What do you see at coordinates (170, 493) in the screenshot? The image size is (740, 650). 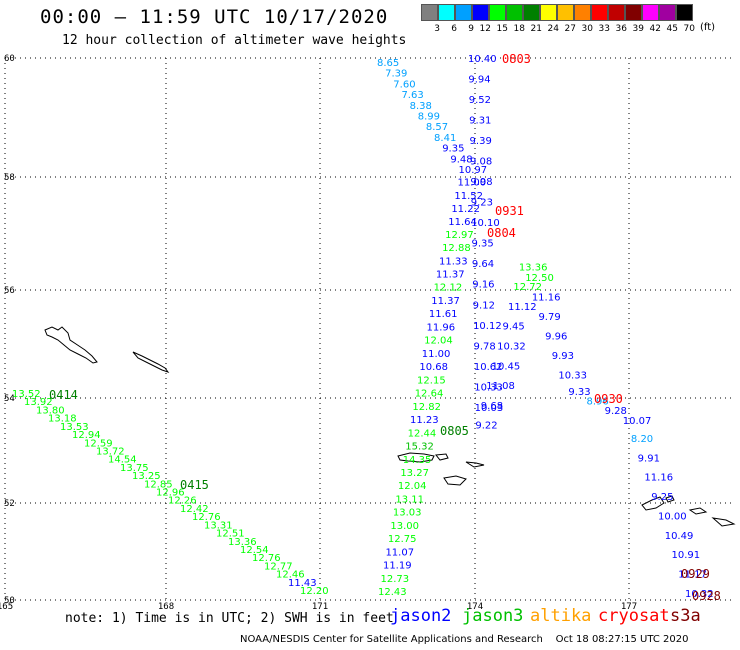 I see `wave-height-value: 12.96` at bounding box center [170, 493].